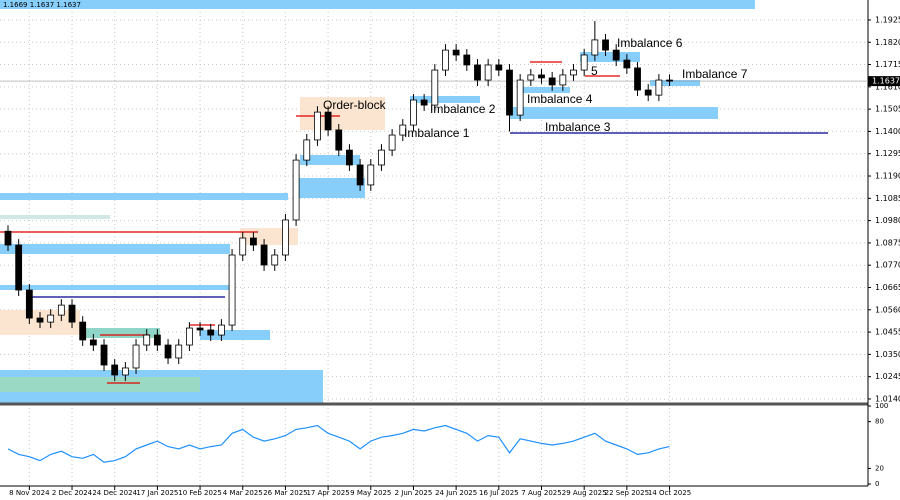 The height and width of the screenshot is (500, 900). I want to click on annotation: Imbalance 6, so click(650, 43).